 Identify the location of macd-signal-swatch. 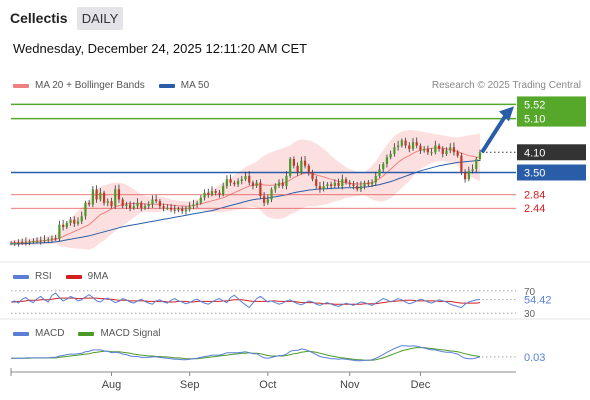
(86, 333).